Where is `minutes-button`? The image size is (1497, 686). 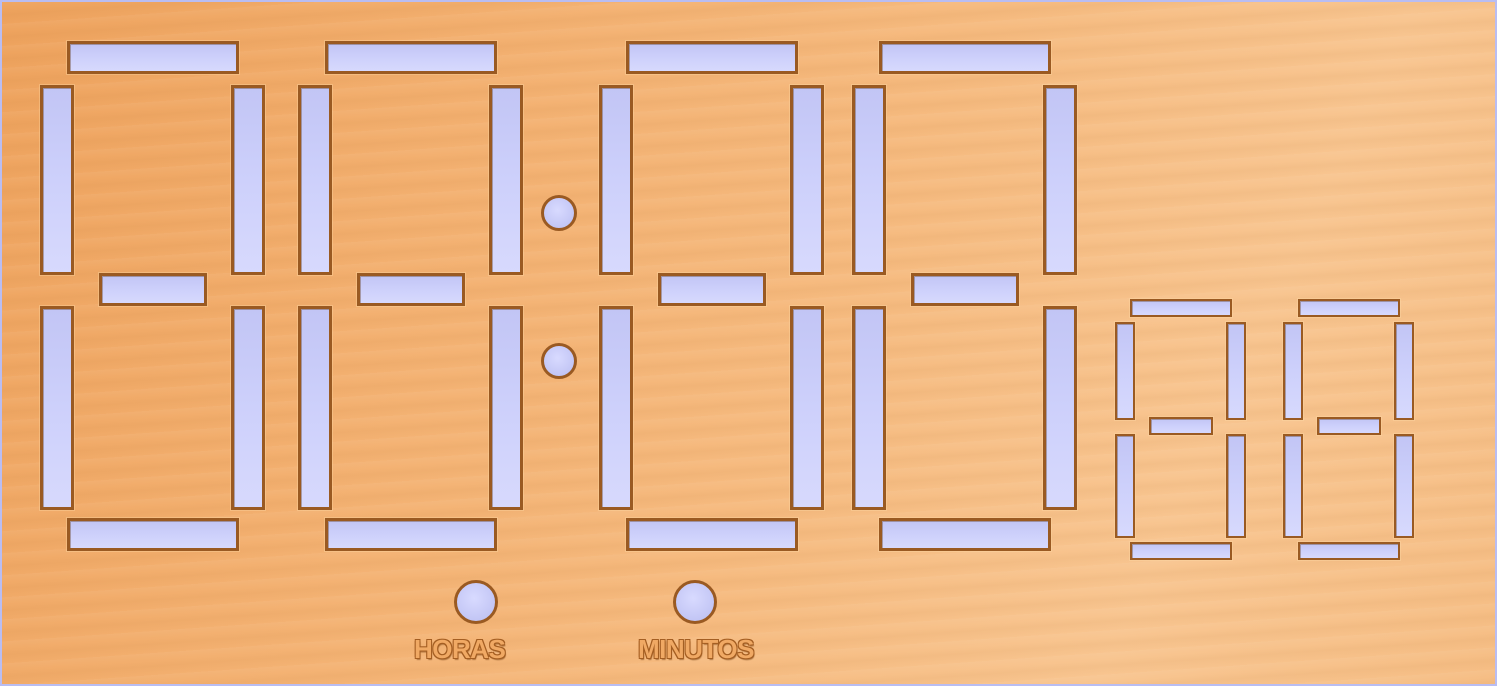
minutes-button is located at coordinates (695, 602).